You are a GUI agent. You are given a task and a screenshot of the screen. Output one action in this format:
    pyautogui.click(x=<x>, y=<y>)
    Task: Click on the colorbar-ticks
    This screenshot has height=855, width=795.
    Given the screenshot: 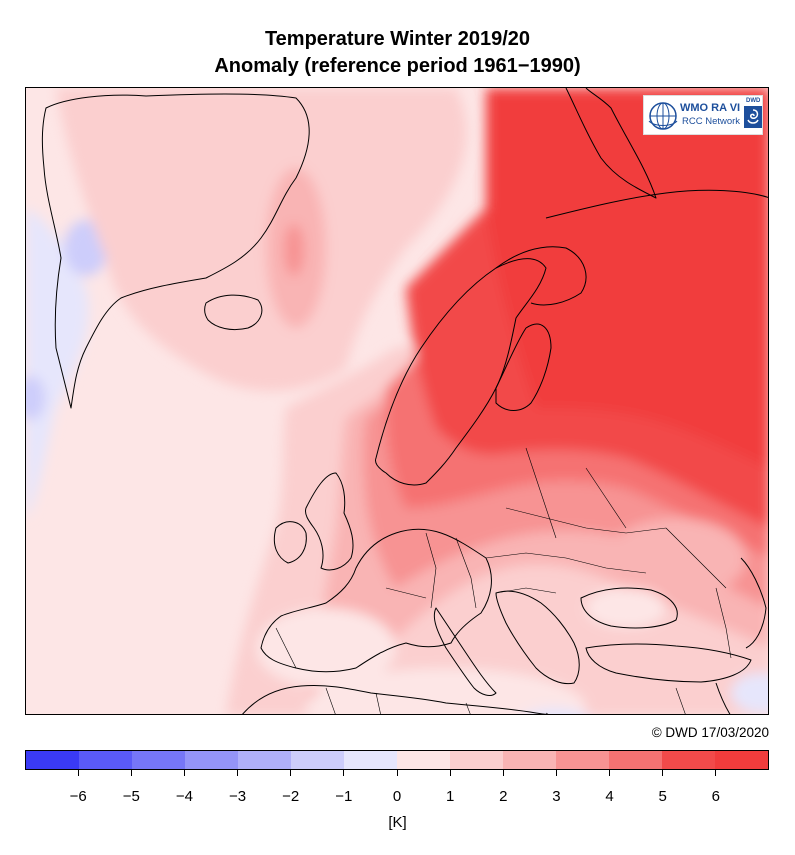 What is the action you would take?
    pyautogui.click(x=397, y=774)
    